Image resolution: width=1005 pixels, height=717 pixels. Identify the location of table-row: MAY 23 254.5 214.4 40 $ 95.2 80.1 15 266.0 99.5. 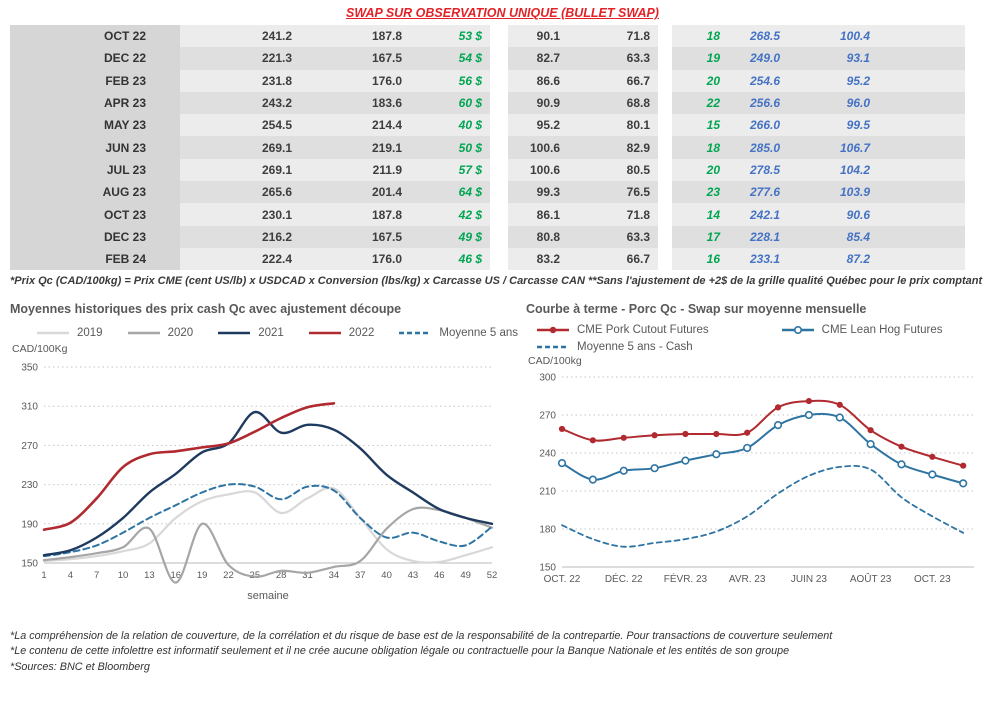
(487, 125).